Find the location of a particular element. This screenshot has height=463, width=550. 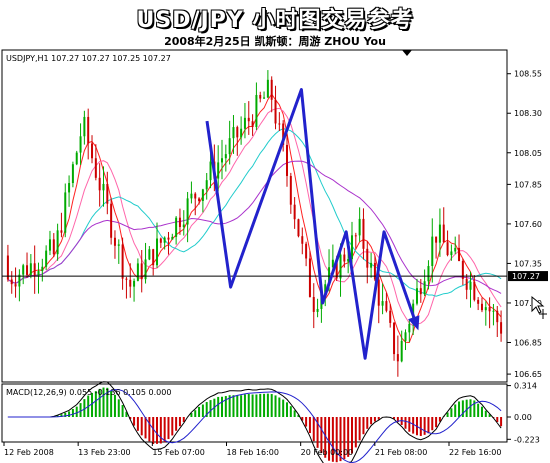

y-tick-label: 107.60 is located at coordinates (528, 224).